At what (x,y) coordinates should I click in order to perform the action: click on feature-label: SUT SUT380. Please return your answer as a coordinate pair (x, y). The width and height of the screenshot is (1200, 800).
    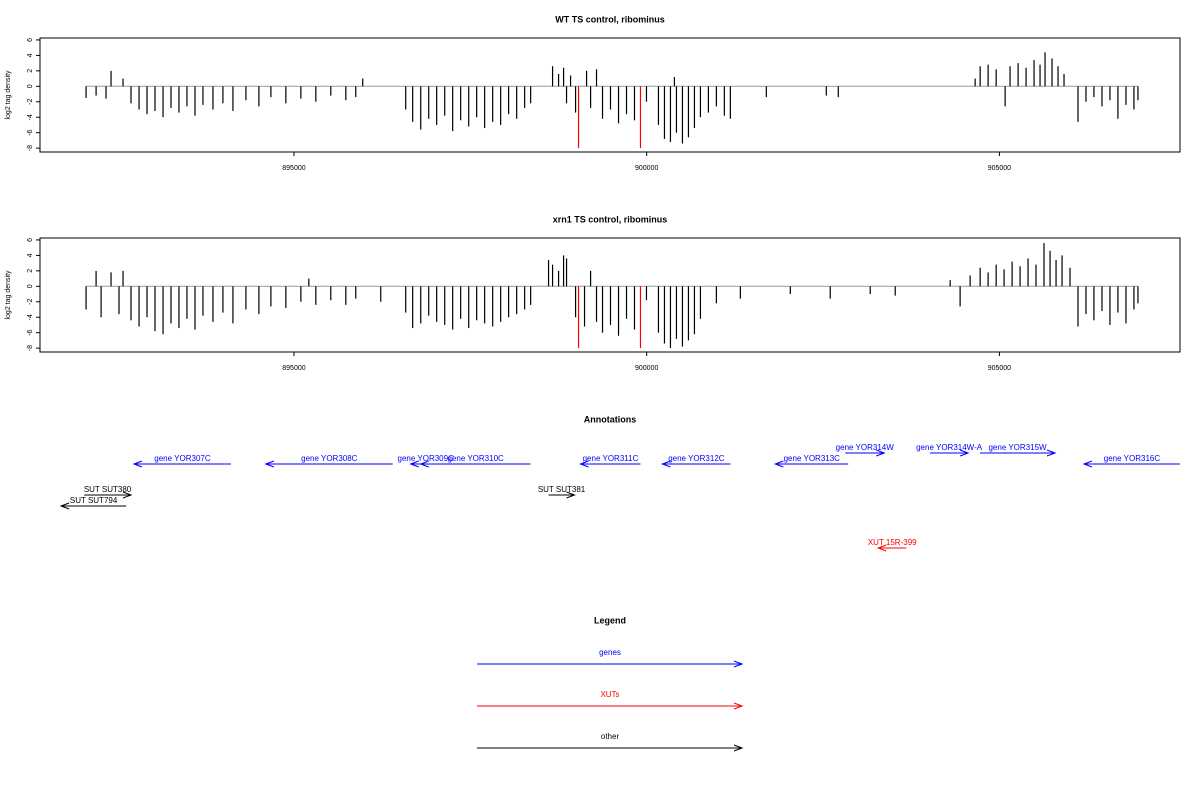
    Looking at the image, I should click on (108, 489).